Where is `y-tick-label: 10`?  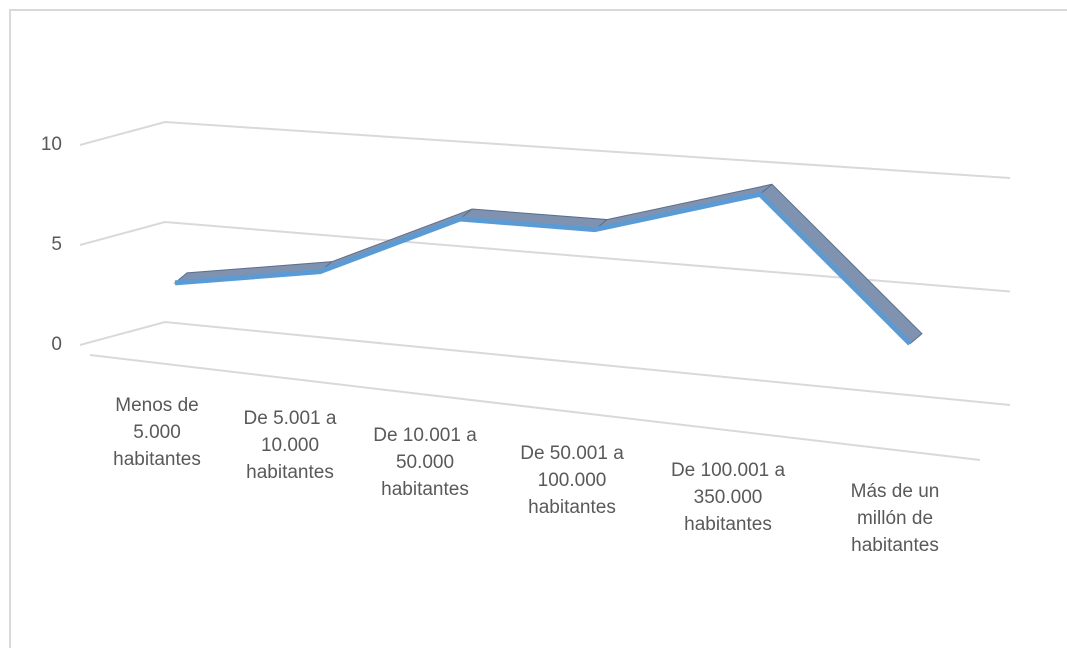
y-tick-label: 10 is located at coordinates (51, 144).